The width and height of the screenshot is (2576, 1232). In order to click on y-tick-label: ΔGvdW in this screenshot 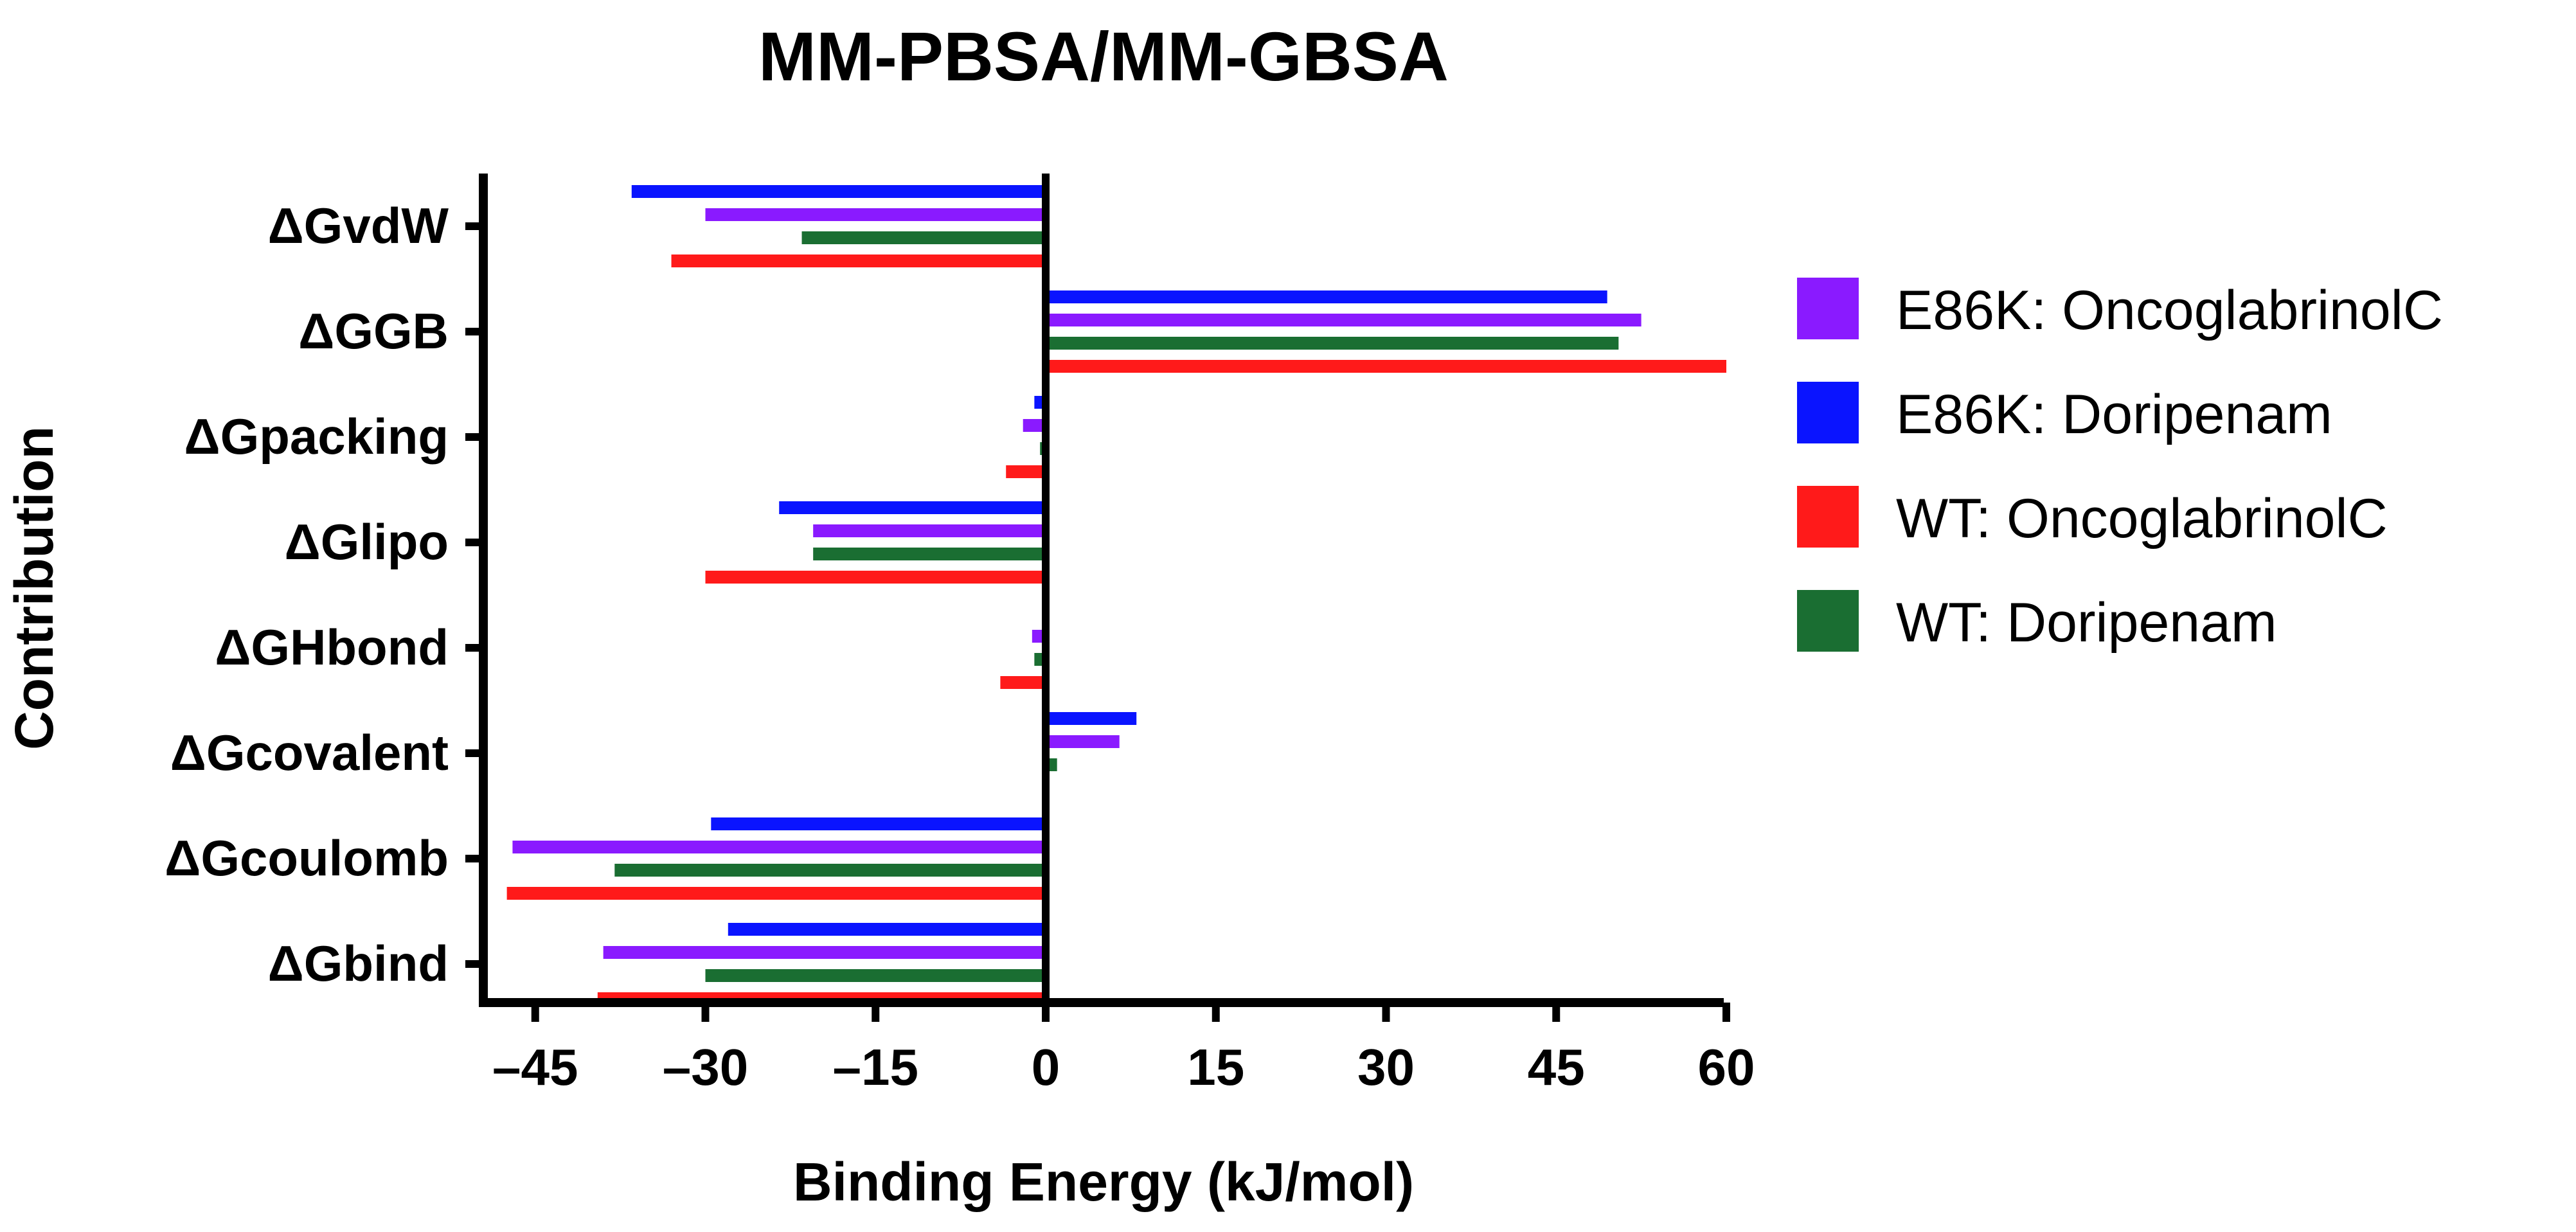, I will do `click(358, 225)`.